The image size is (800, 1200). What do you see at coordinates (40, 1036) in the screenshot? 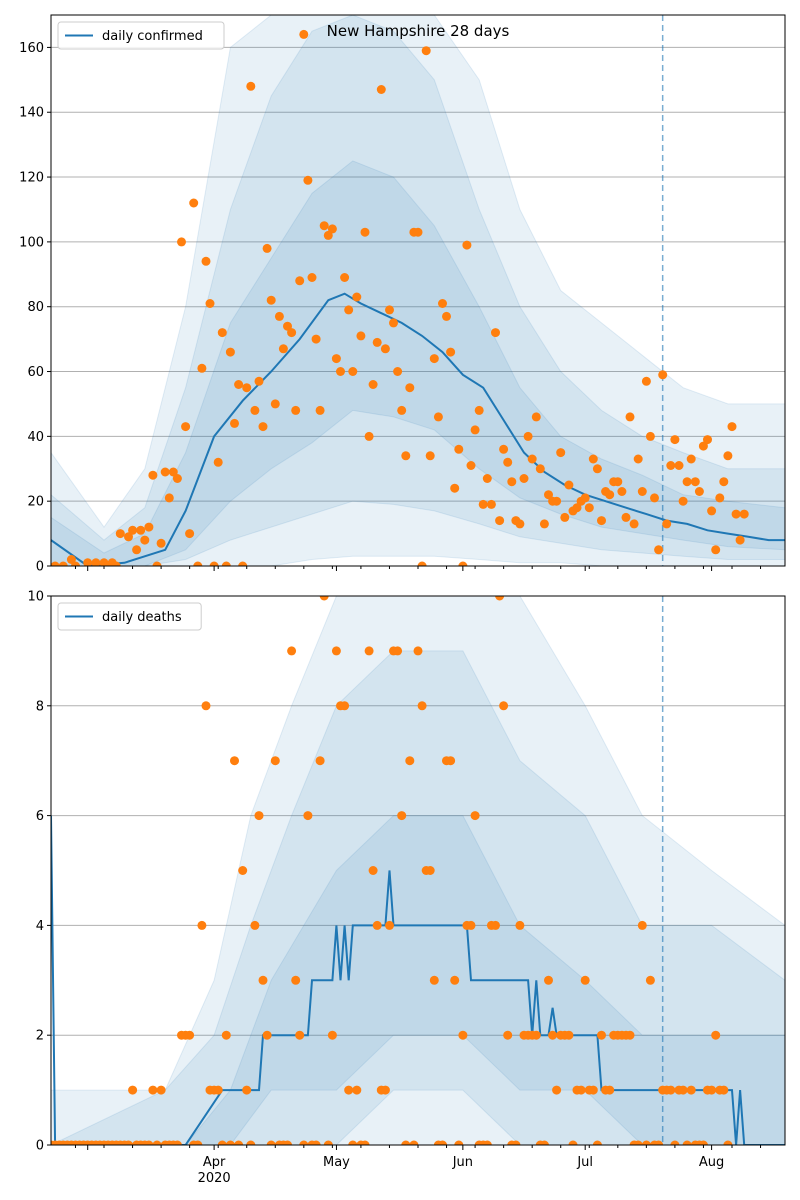
I see `y-tick-label: 2` at bounding box center [40, 1036].